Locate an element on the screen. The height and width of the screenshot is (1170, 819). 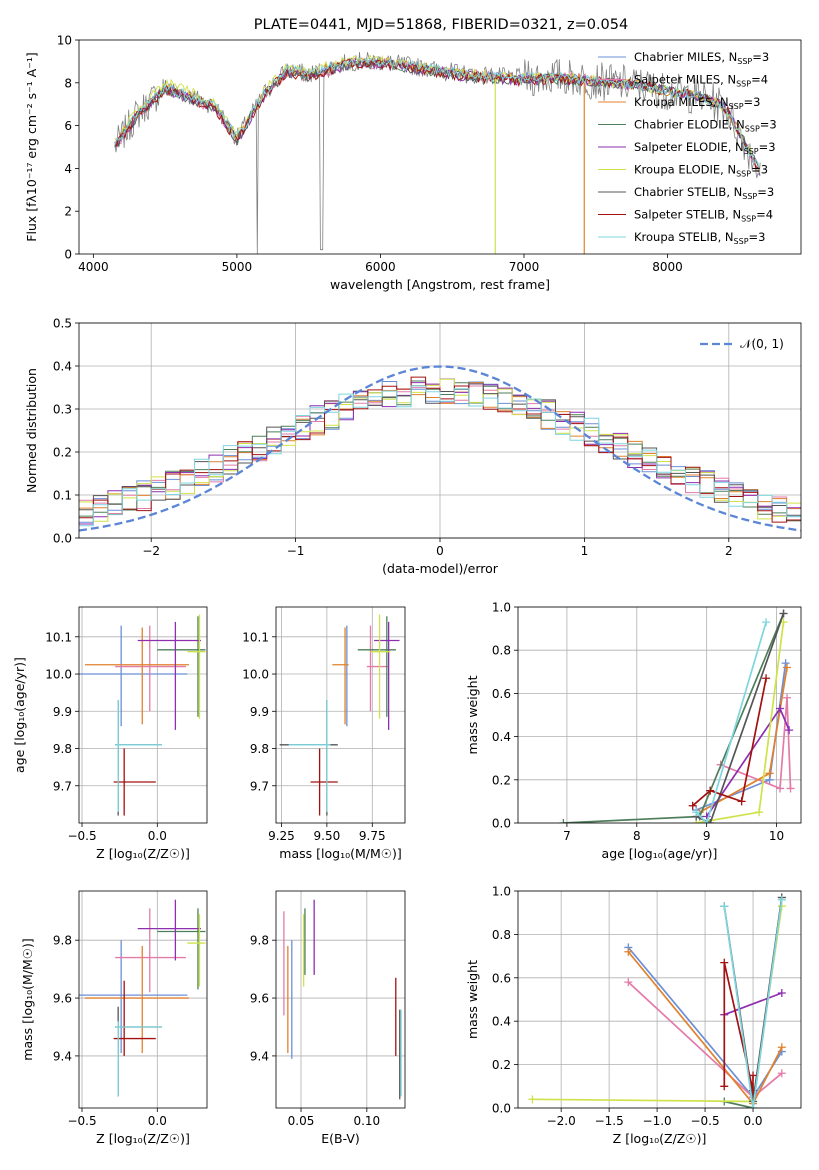
x-tick-label: 10 is located at coordinates (776, 836).